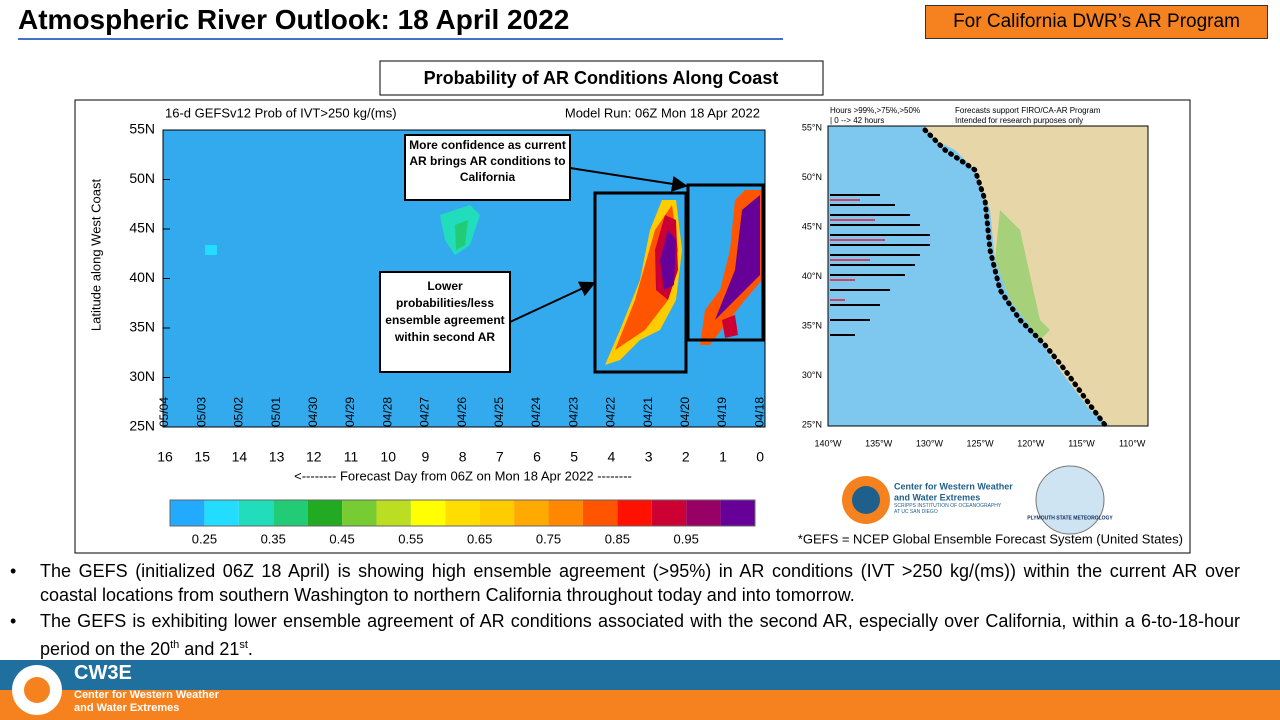 The width and height of the screenshot is (1280, 720). I want to click on colorbar-label: 0.65, so click(479, 538).